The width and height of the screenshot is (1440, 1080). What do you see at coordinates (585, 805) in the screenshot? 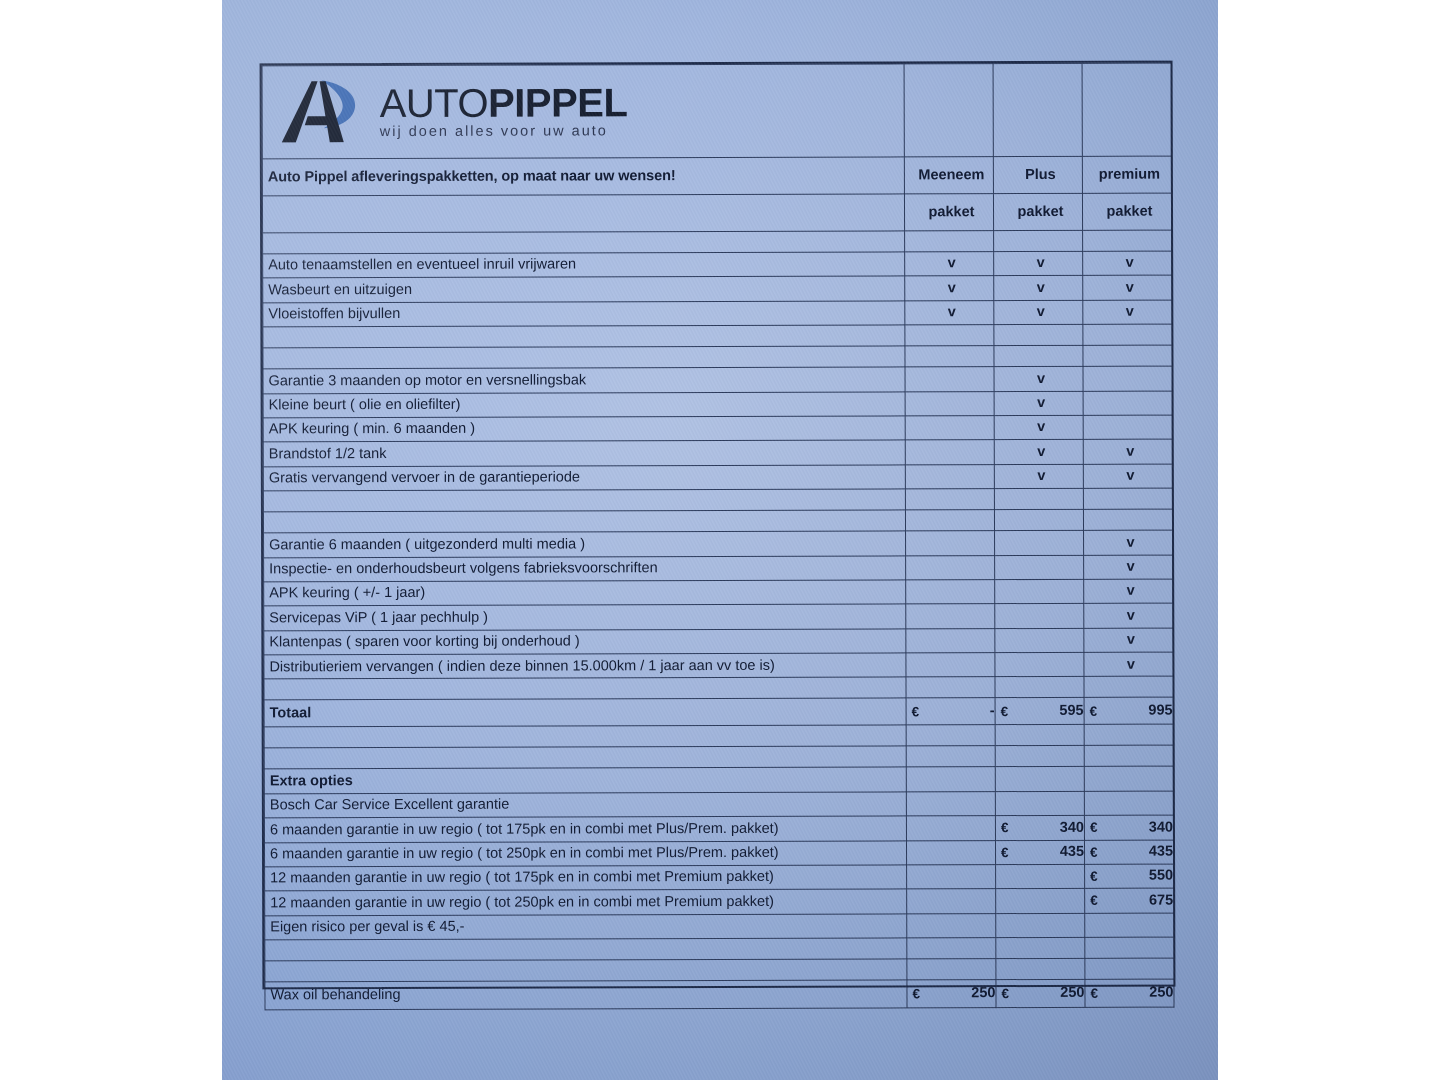
I see `option-label: Bosch Car Service Excellent garantie` at bounding box center [585, 805].